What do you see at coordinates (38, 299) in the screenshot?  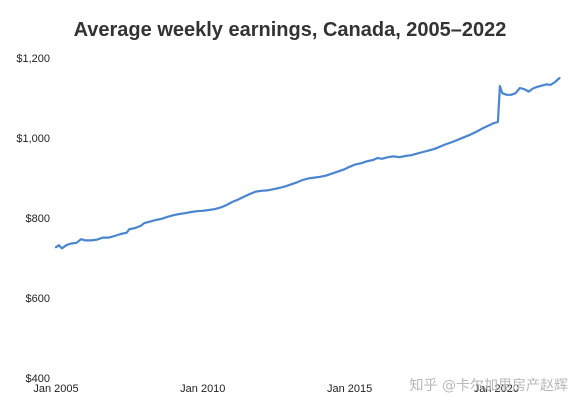 I see `y-tick-label: $600` at bounding box center [38, 299].